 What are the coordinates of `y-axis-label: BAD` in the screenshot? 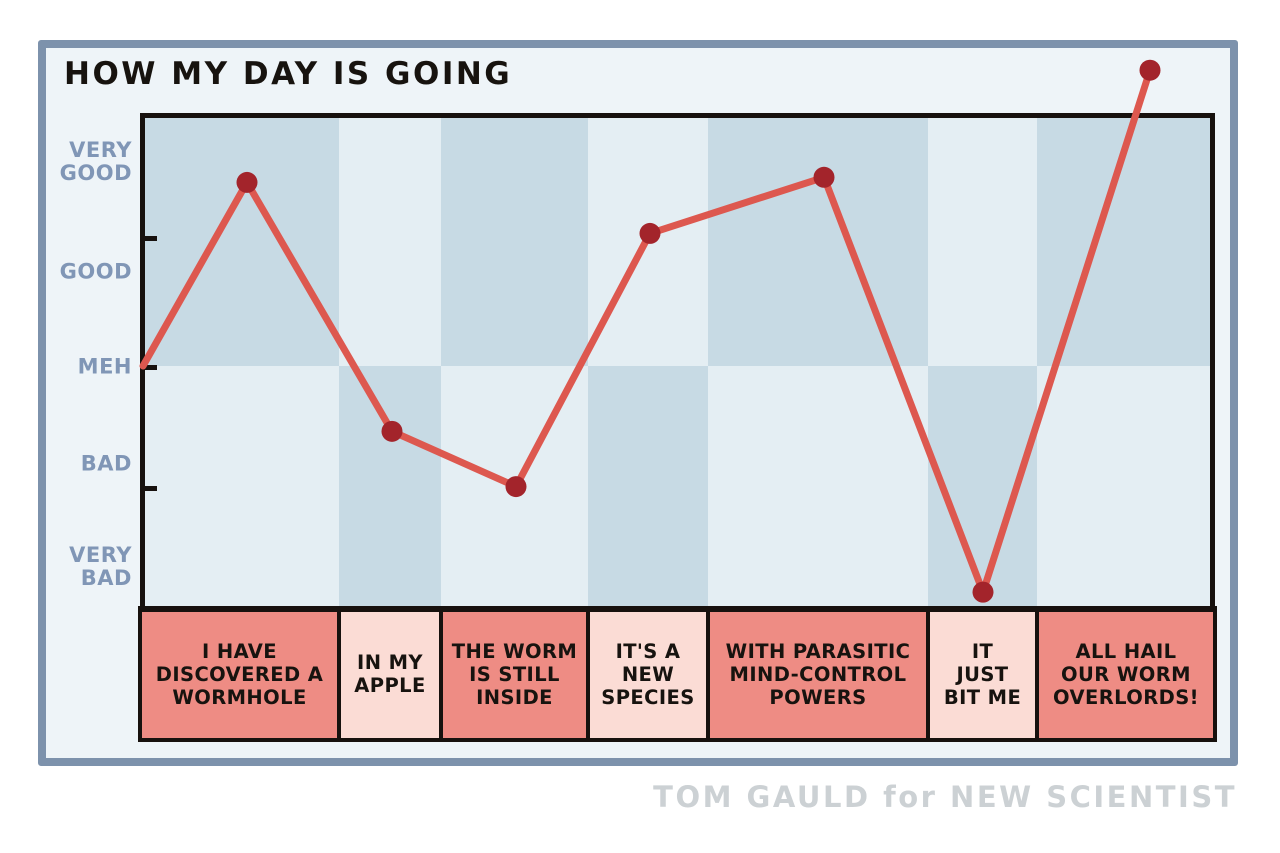 It's located at (106, 463).